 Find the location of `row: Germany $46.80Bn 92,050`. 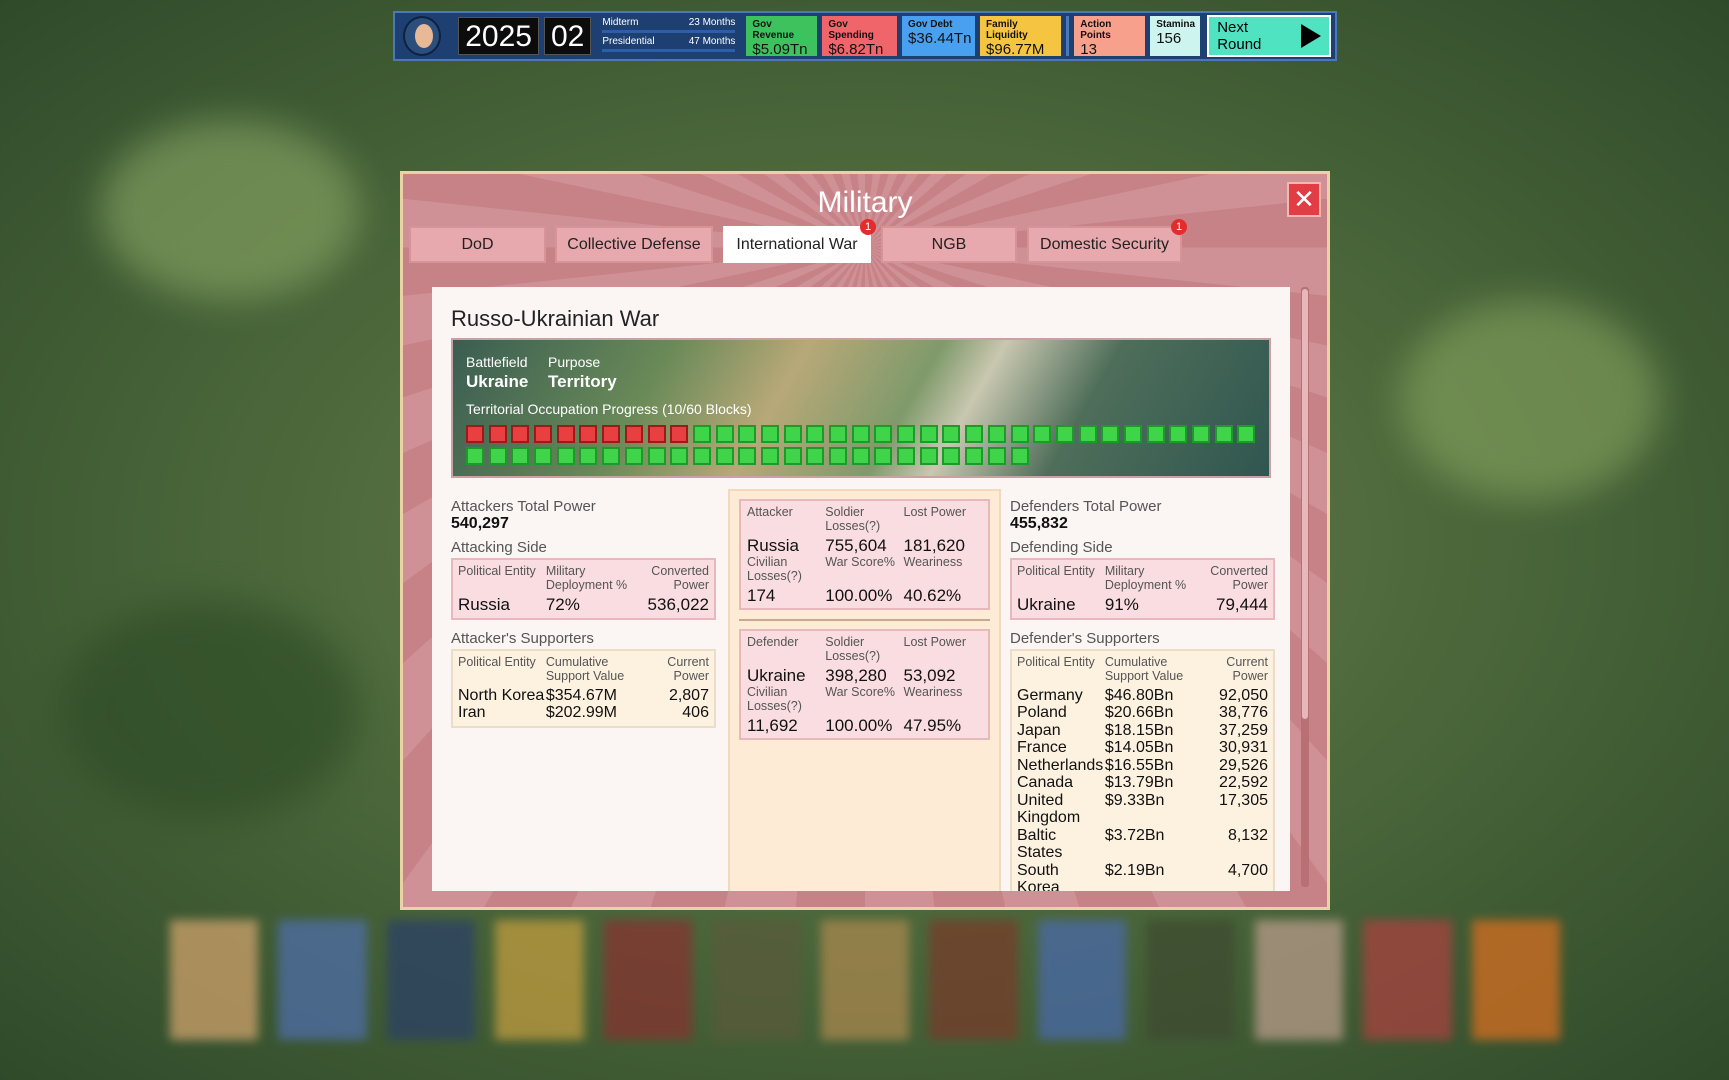

row: Germany $46.80Bn 92,050 is located at coordinates (1142, 696).